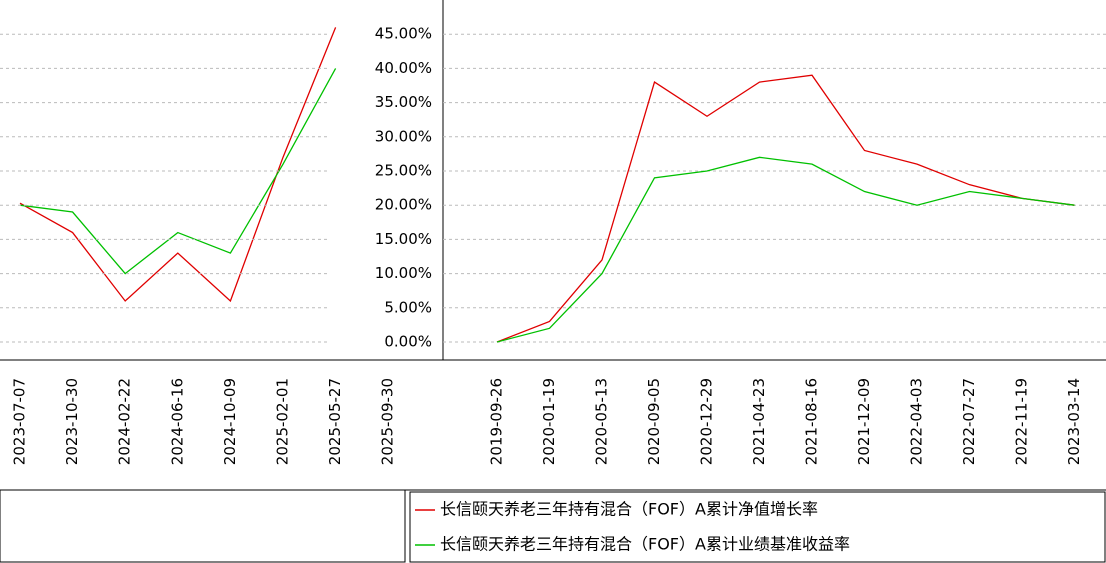 The height and width of the screenshot is (563, 1106). What do you see at coordinates (403, 171) in the screenshot?
I see `y-tick-label: 25.00%` at bounding box center [403, 171].